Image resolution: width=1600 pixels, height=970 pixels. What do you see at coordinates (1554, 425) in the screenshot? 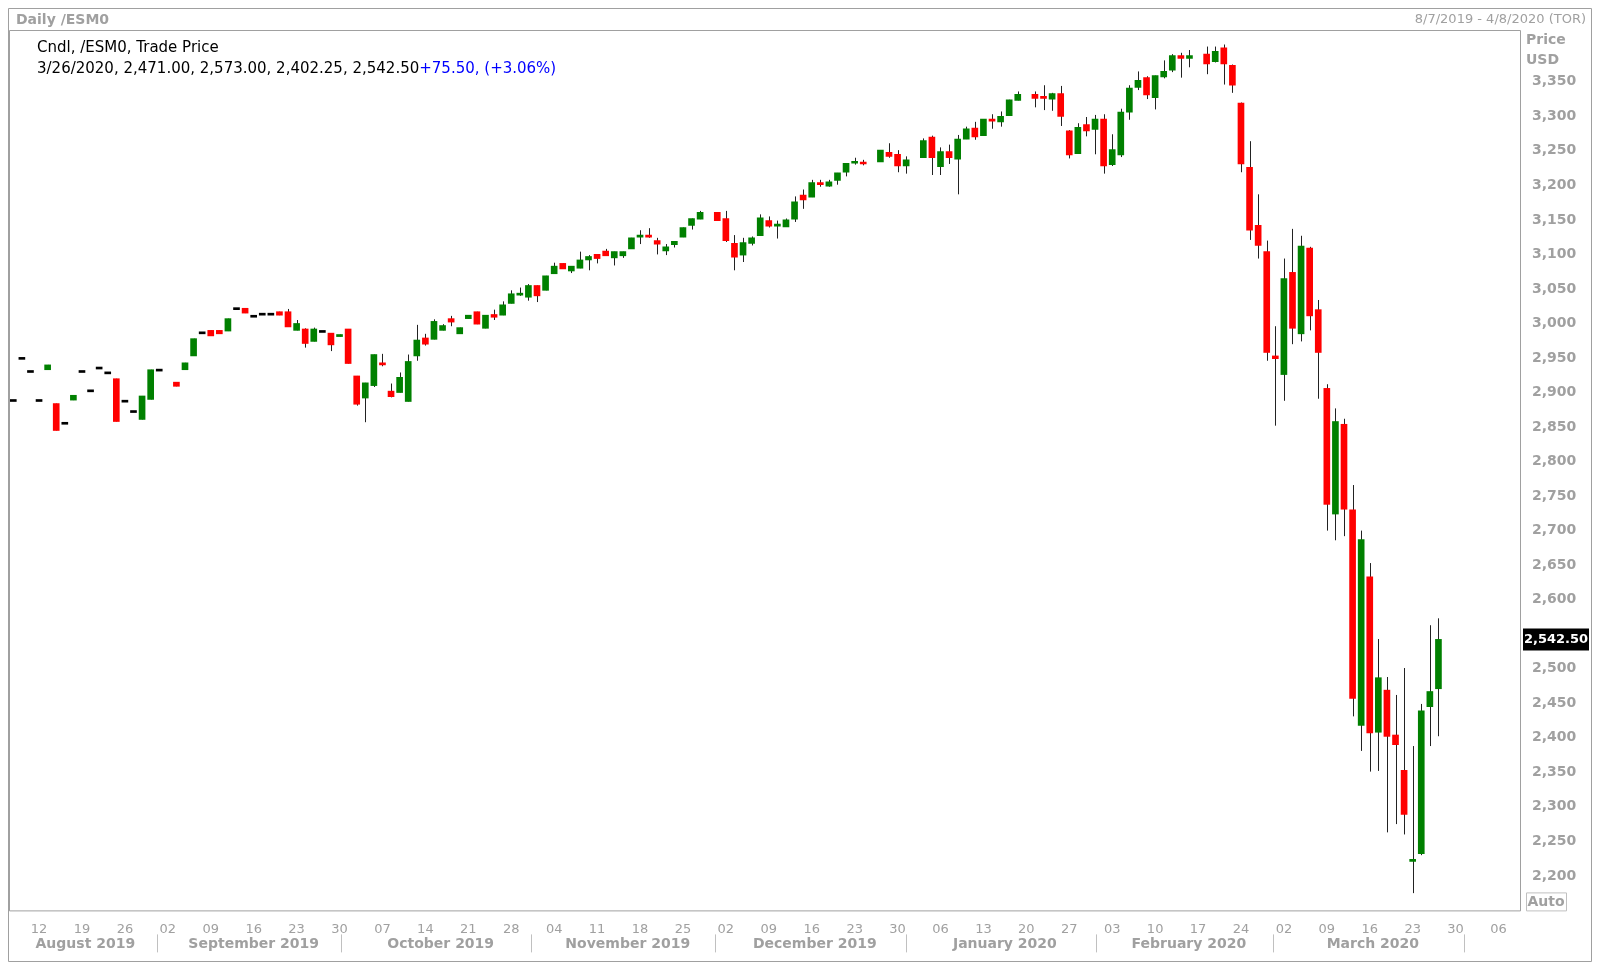
I see `y-tick-label: 2,850` at bounding box center [1554, 425].